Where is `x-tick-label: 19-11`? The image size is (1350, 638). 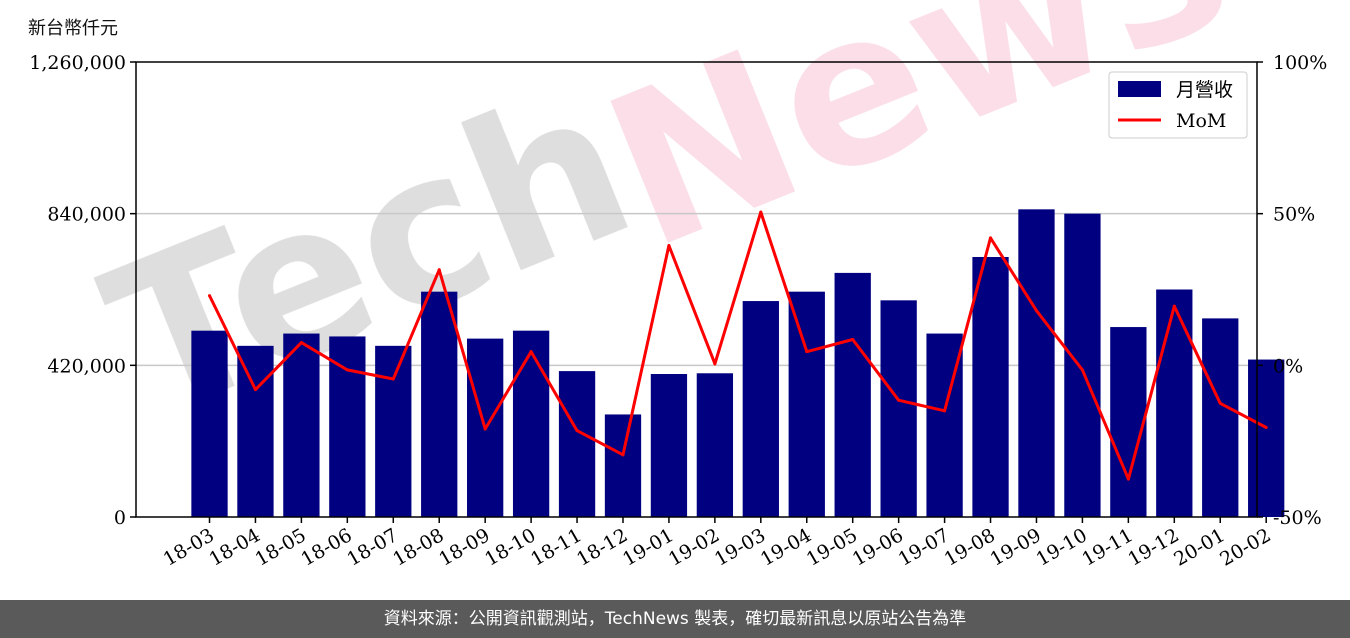
x-tick-label: 19-11 is located at coordinates (1107, 547).